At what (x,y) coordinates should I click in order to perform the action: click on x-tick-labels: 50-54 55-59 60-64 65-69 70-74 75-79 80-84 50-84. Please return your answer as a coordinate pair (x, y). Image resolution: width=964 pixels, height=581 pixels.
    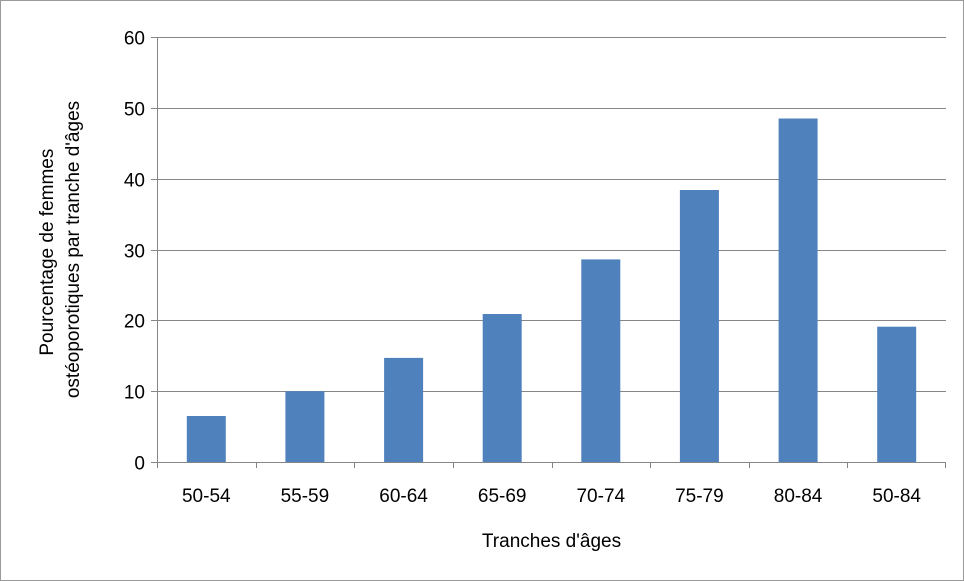
    Looking at the image, I should click on (551, 496).